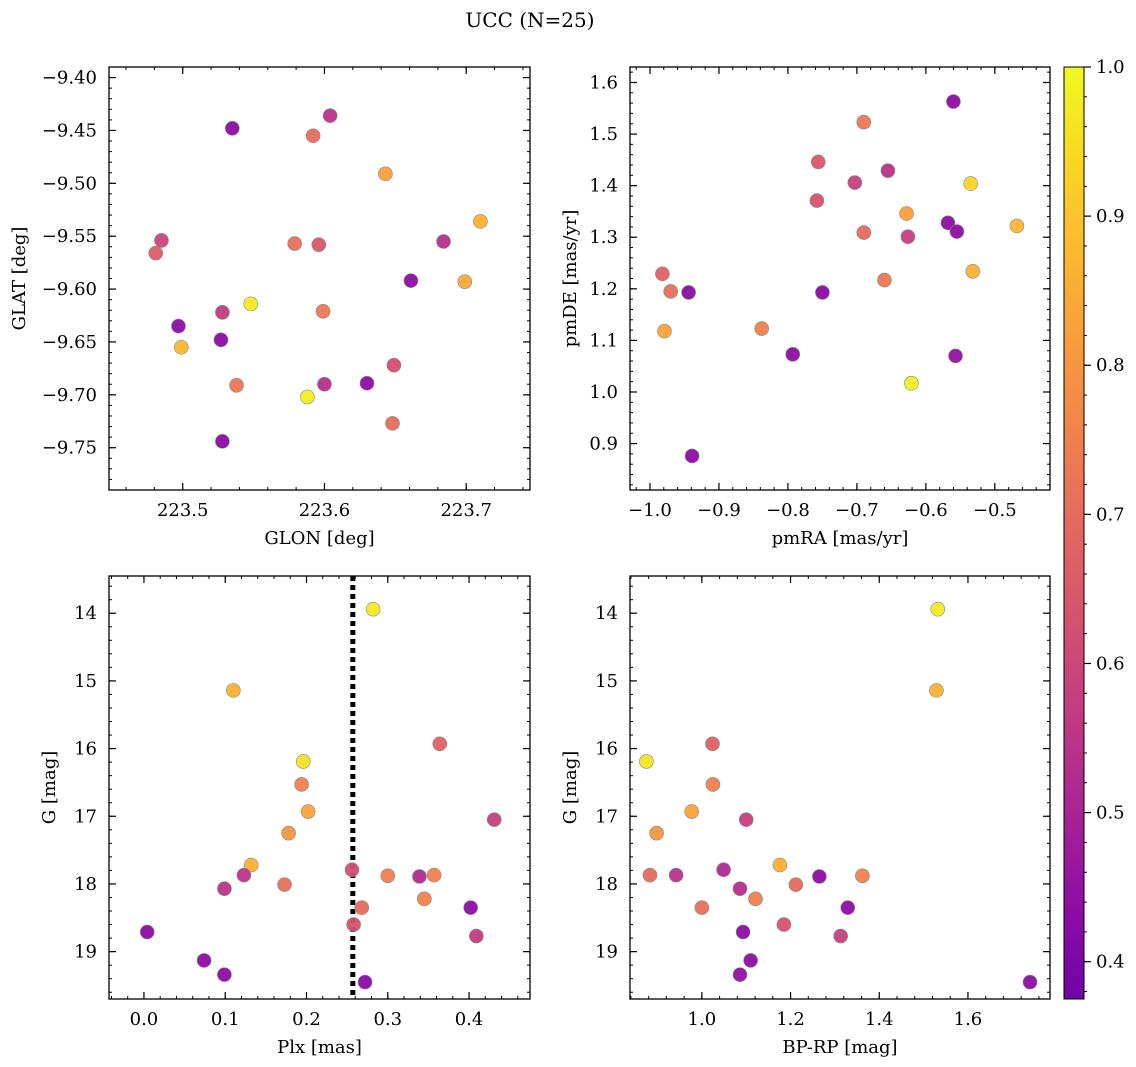 This screenshot has height=1067, width=1136. I want to click on x-tick-label: 223.7, so click(466, 510).